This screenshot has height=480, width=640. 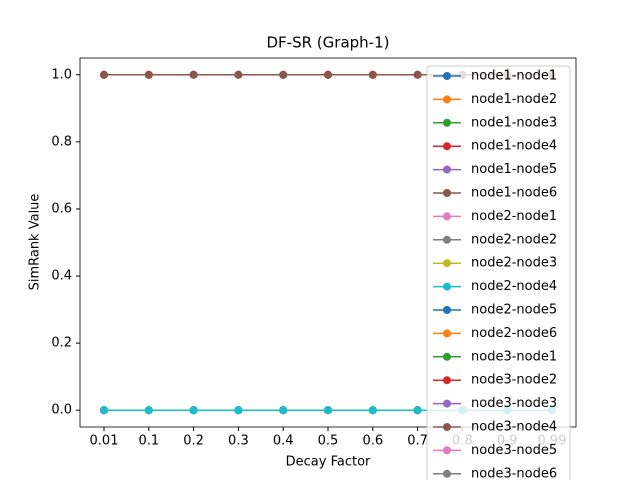 I want to click on legend-label: node3-node2, so click(x=514, y=380).